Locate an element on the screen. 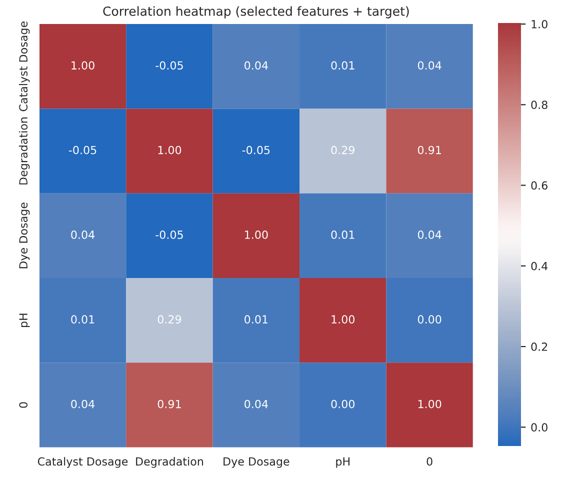 This screenshot has height=481, width=563. color-bar-label: 0.4 is located at coordinates (539, 266).